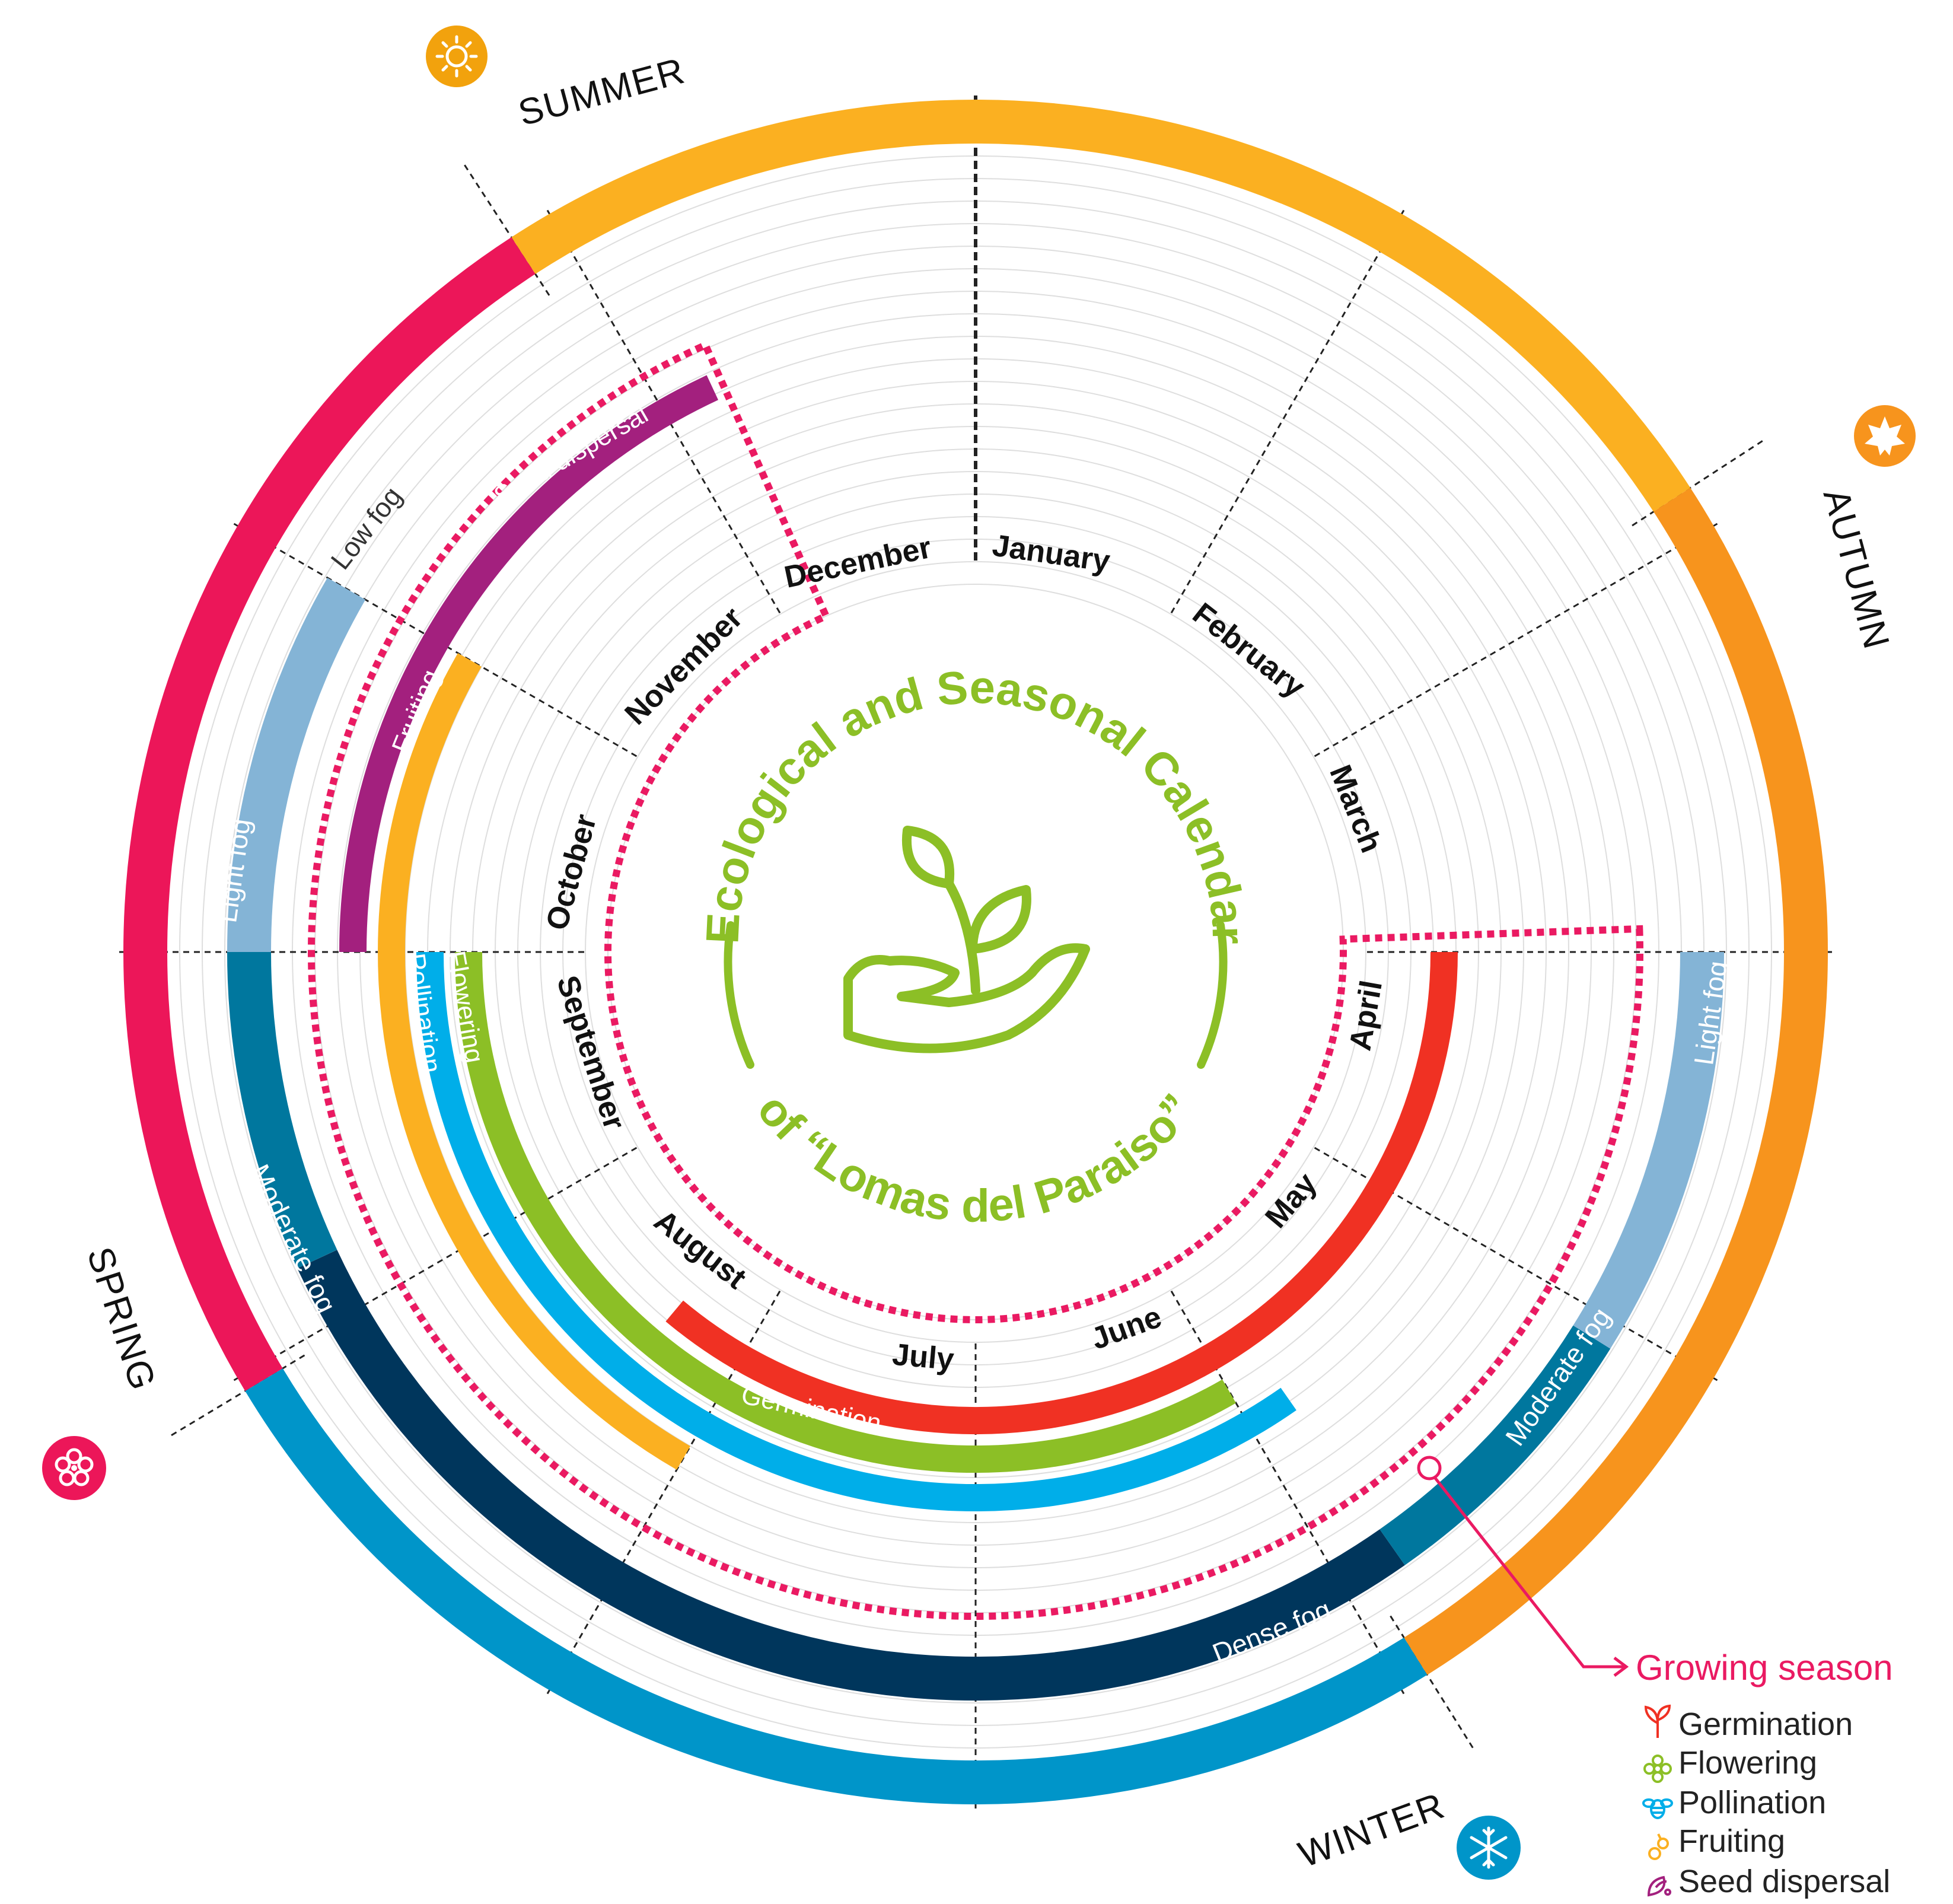  Describe the element at coordinates (1856, 569) in the screenshot. I see `season-label-autumn: AUTUMN` at that location.